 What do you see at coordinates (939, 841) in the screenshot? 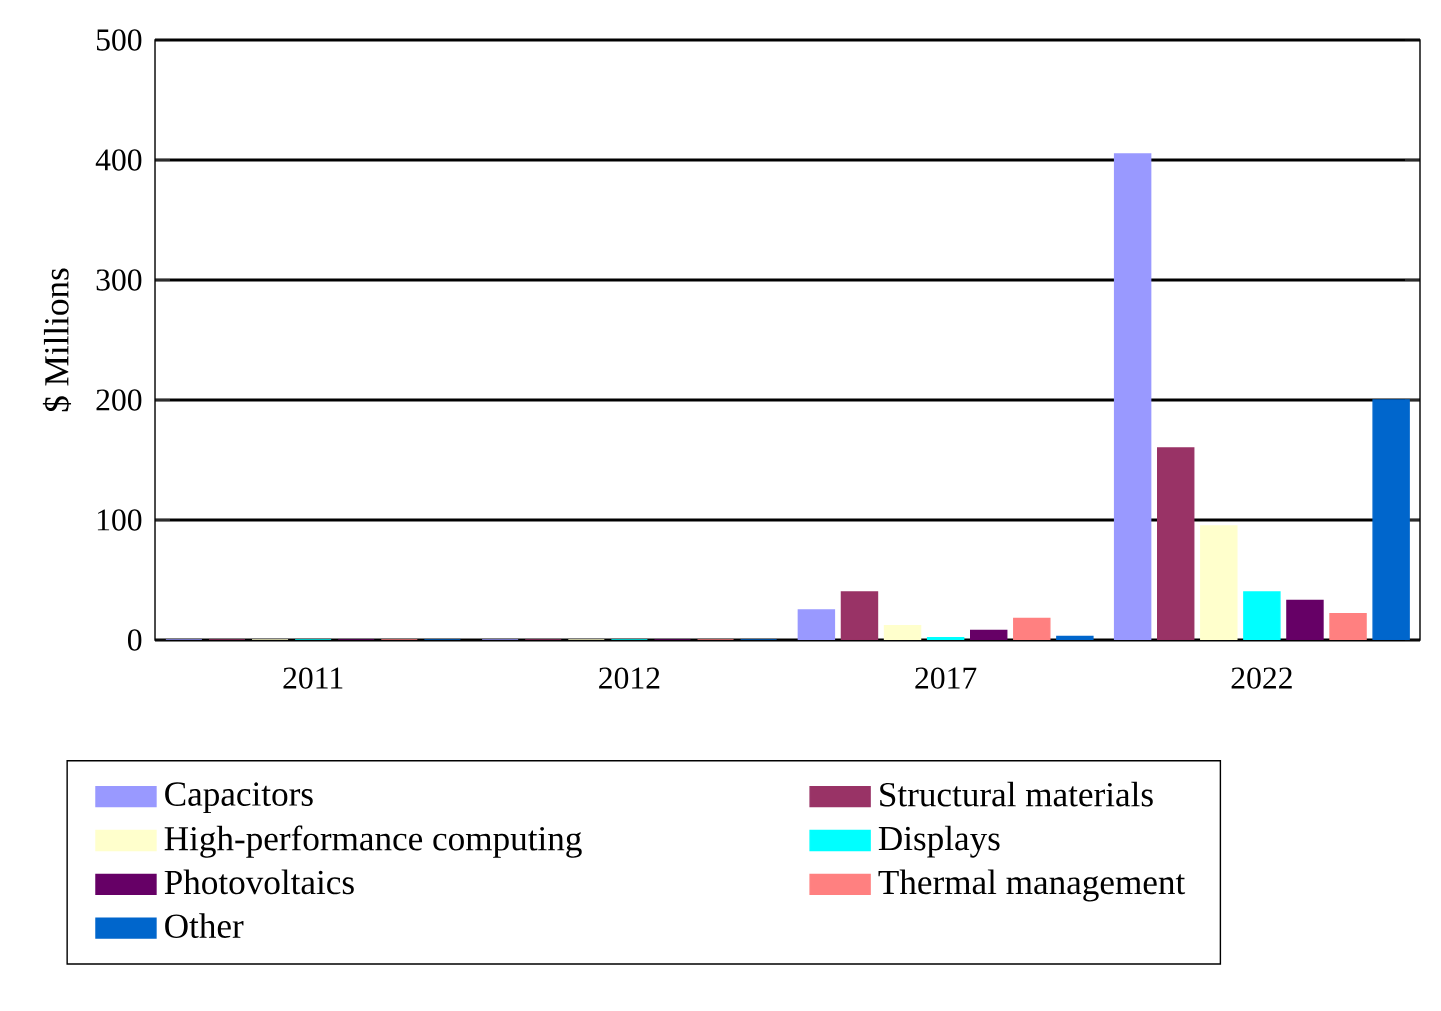
I see `legend-label: Displays` at bounding box center [939, 841].